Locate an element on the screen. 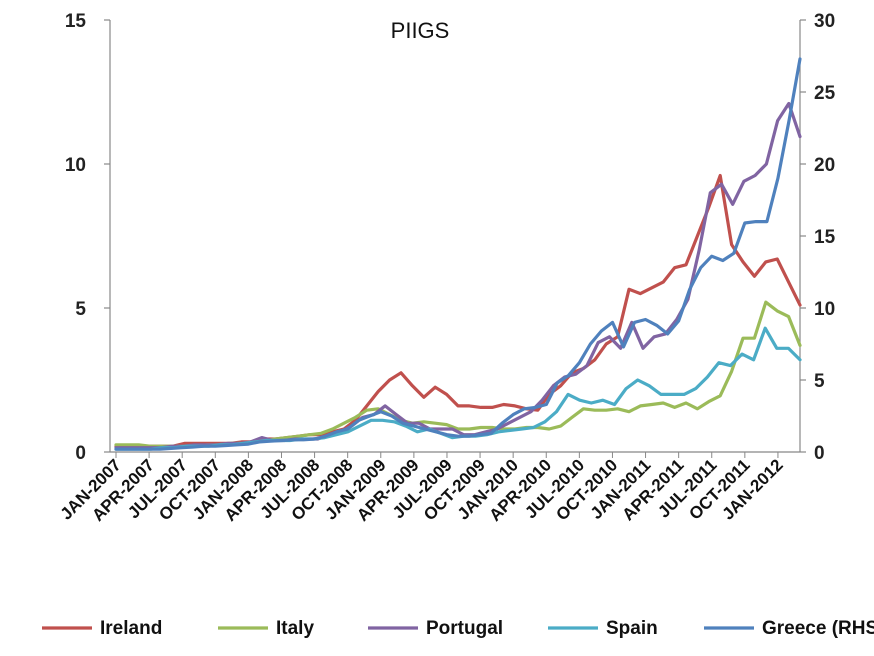 The image size is (874, 656). legend-label: Ireland is located at coordinates (131, 628).